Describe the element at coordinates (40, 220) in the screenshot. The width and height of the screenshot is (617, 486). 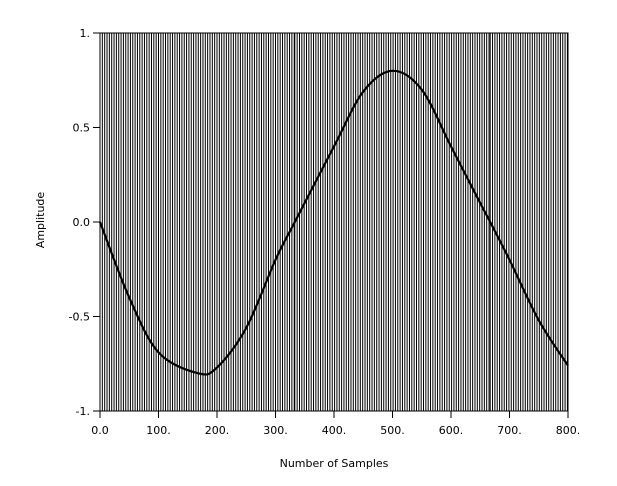
I see `y-axis-title: Amplitude` at that location.